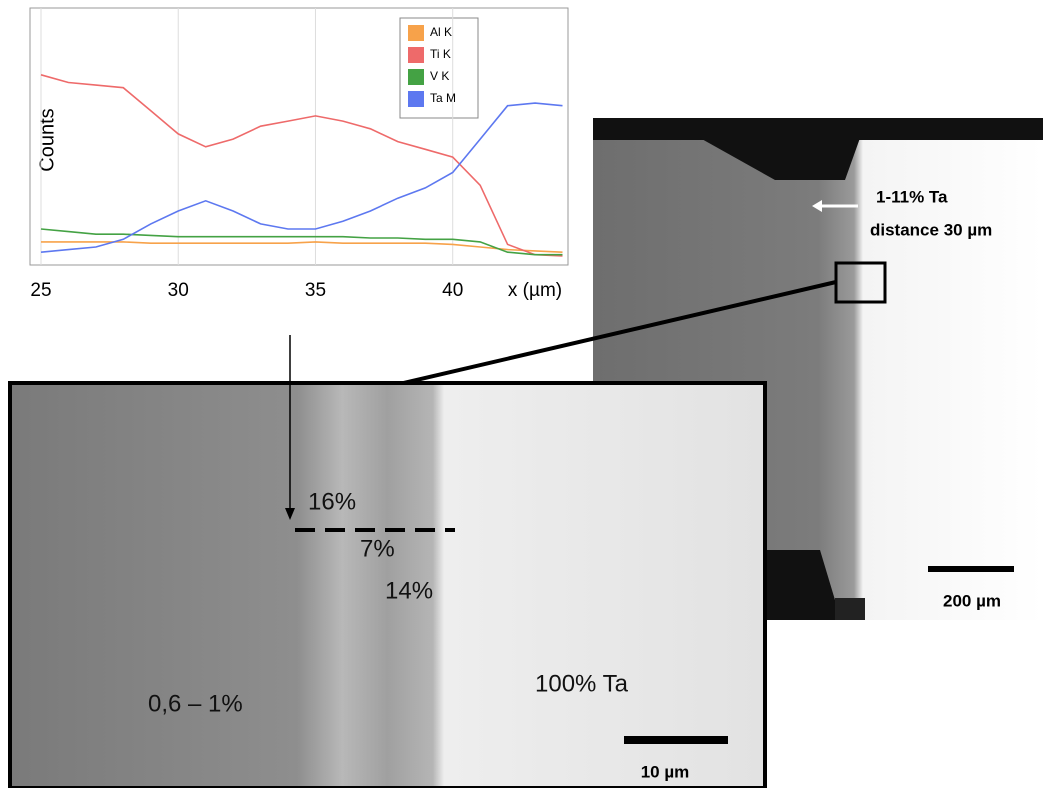 This screenshot has width=1043, height=788. Describe the element at coordinates (912, 196) in the screenshot. I see `overview-label: 1-11% Ta` at that location.